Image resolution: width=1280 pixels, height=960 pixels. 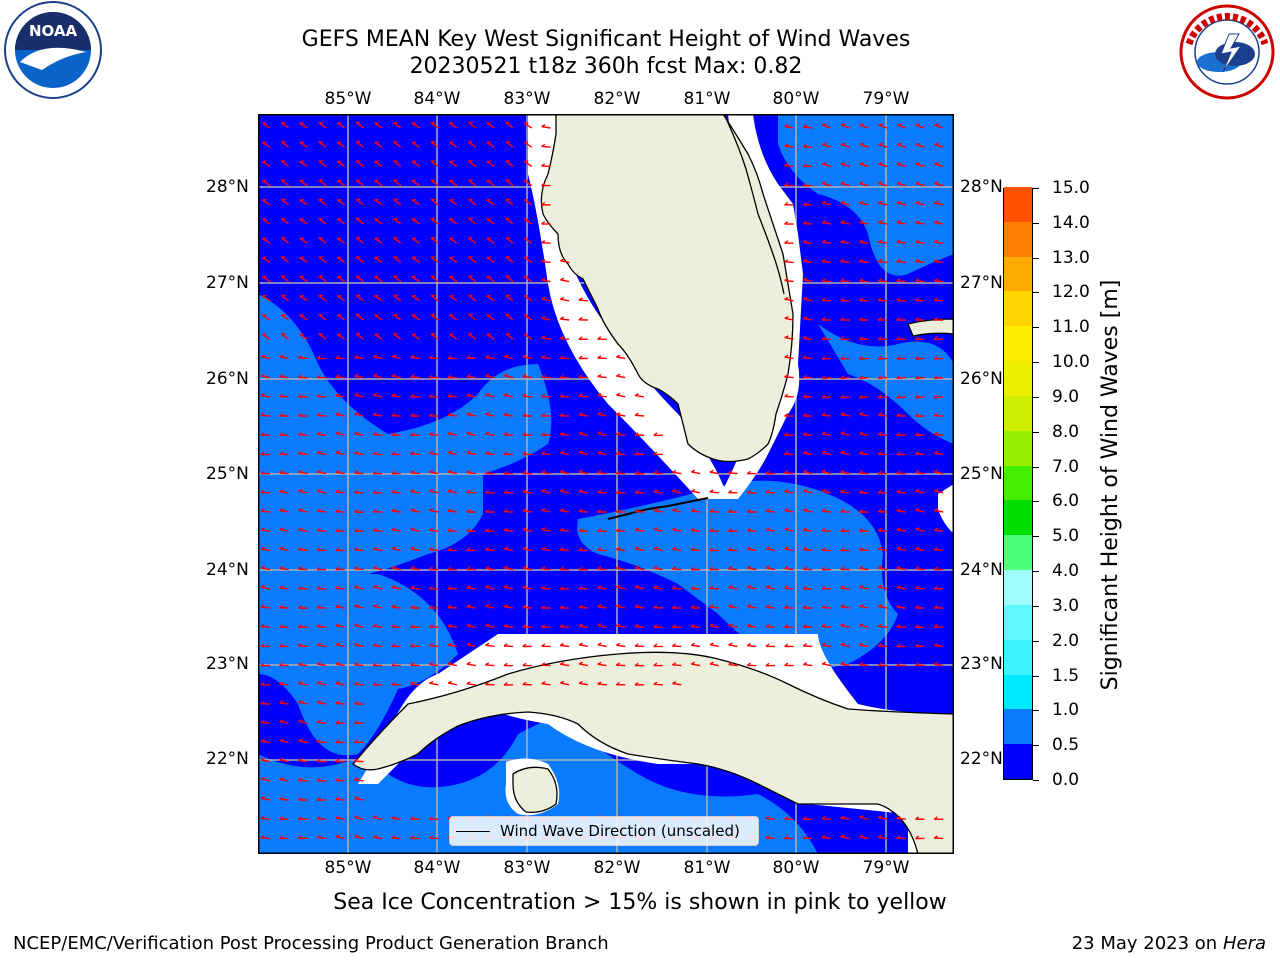 I want to click on lon-label-bottom: 84°W, so click(x=437, y=868).